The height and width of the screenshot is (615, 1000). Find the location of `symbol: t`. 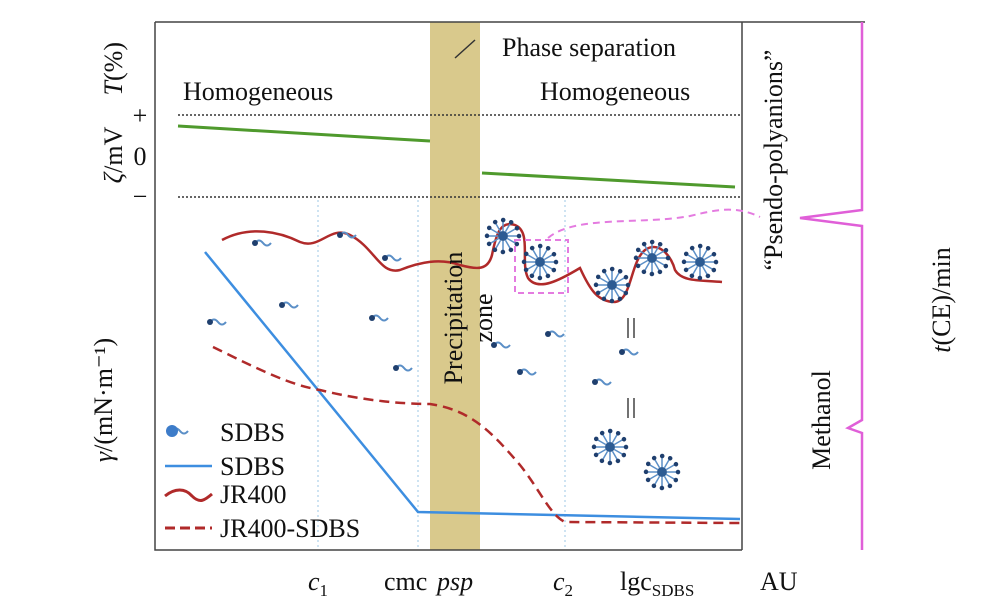

symbol: t is located at coordinates (941, 349).